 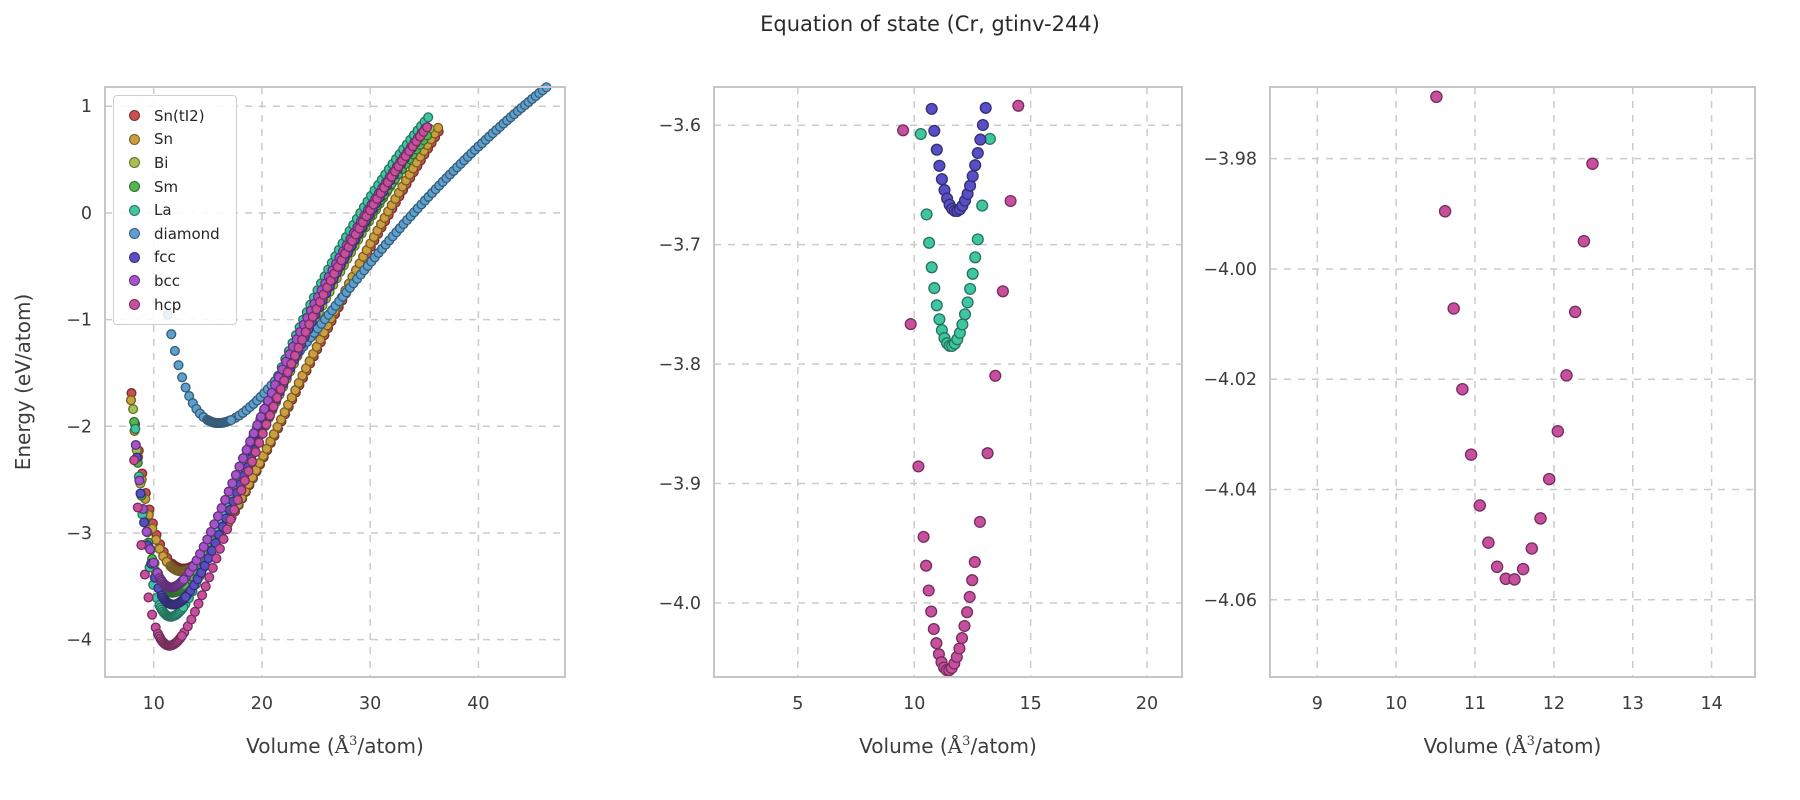 What do you see at coordinates (955, 239) in the screenshot?
I see `series-points-La` at bounding box center [955, 239].